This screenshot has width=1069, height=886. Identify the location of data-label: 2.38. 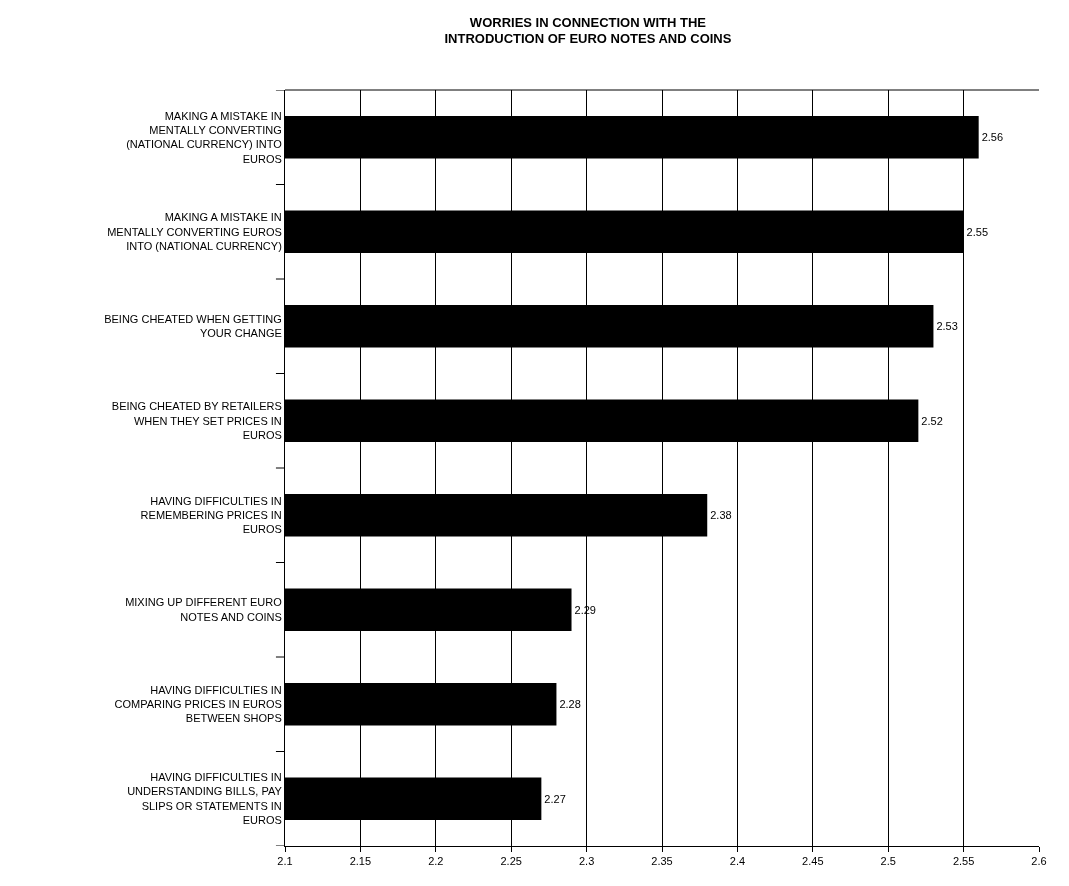
(721, 515).